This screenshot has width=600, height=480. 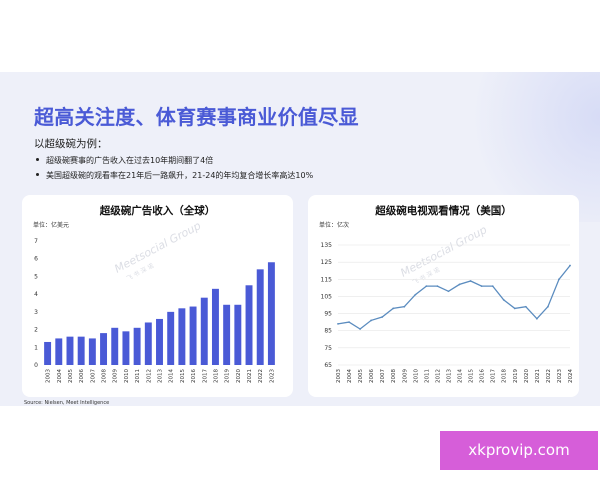 I want to click on x-tick-label: 2004, so click(x=350, y=376).